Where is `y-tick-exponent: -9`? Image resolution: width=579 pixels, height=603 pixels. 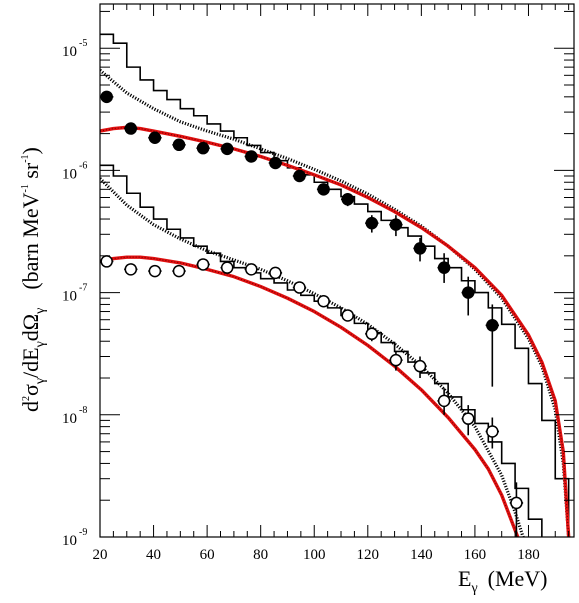
y-tick-exponent: -9 is located at coordinates (83, 532).